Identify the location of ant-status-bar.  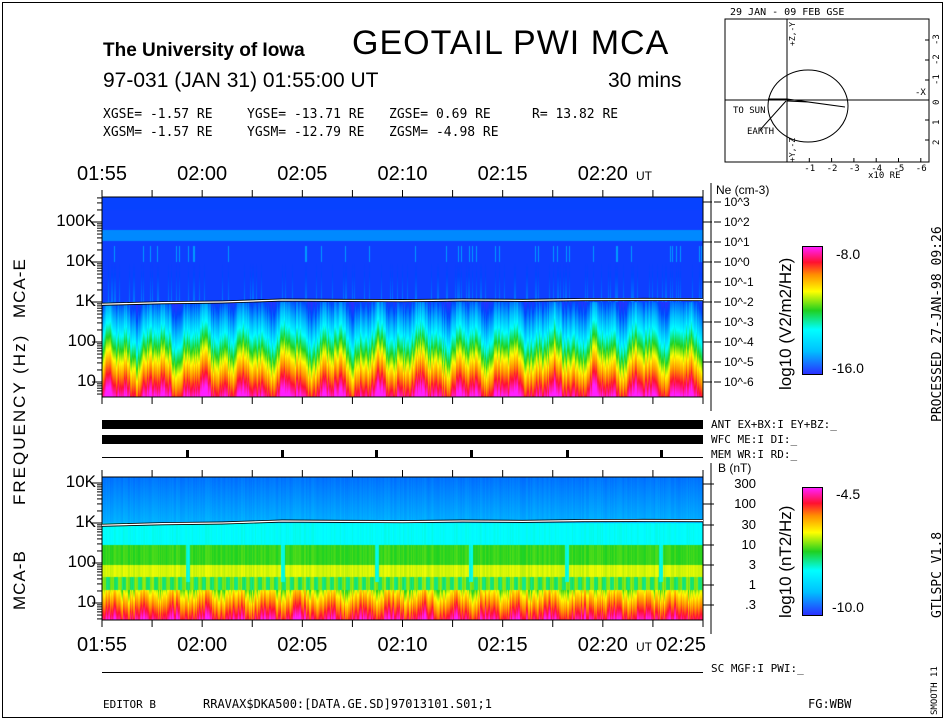
(402, 424).